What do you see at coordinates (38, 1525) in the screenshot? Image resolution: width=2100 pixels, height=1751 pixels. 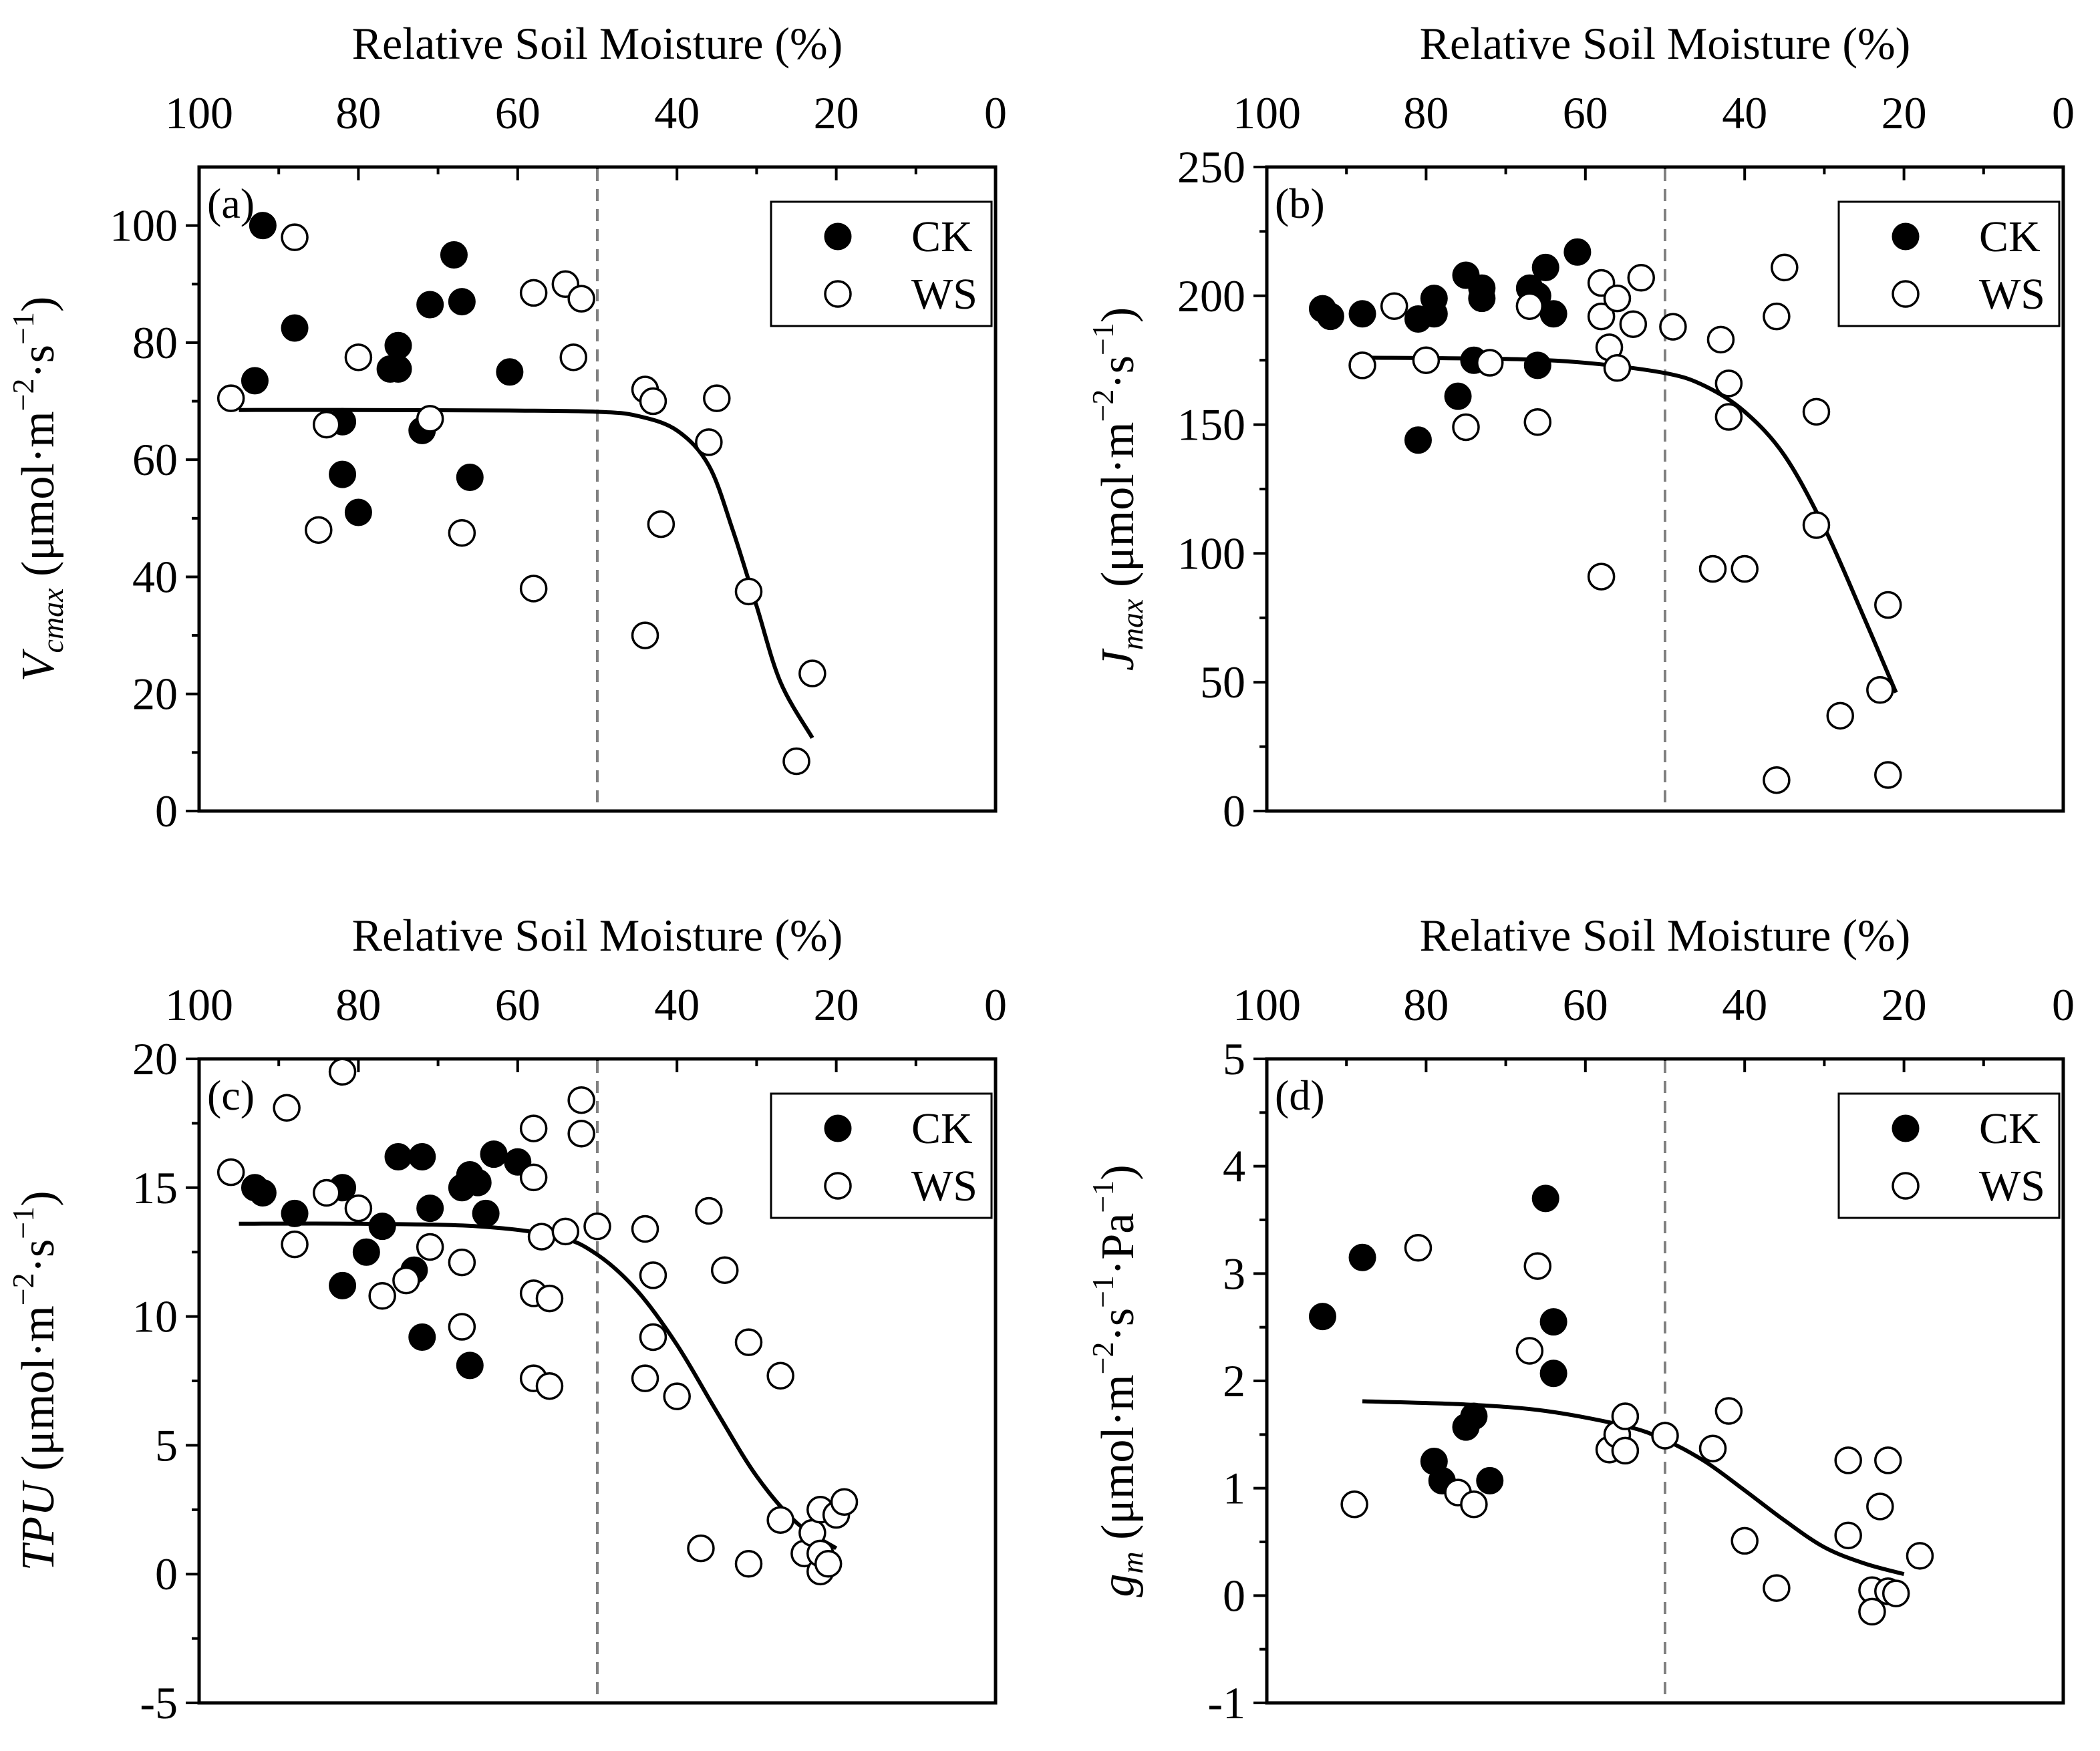 I see `y-axis-symbol: TPU` at bounding box center [38, 1525].